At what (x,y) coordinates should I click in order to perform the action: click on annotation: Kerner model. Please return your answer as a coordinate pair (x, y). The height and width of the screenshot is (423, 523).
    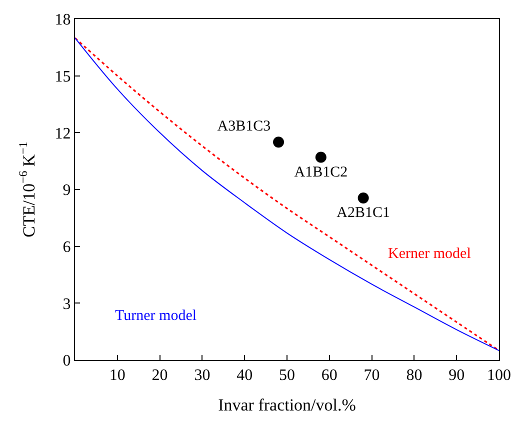
    Looking at the image, I should click on (429, 254).